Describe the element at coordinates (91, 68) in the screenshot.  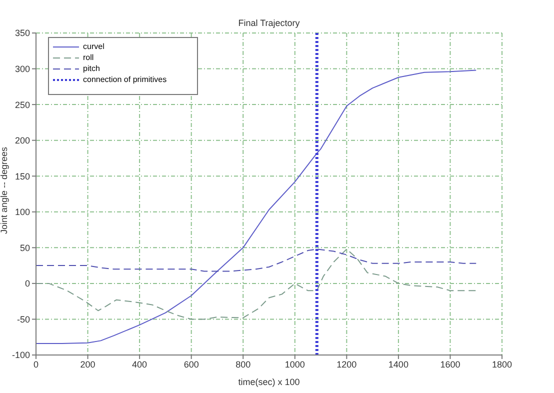
I see `legend-label: pitch` at that location.